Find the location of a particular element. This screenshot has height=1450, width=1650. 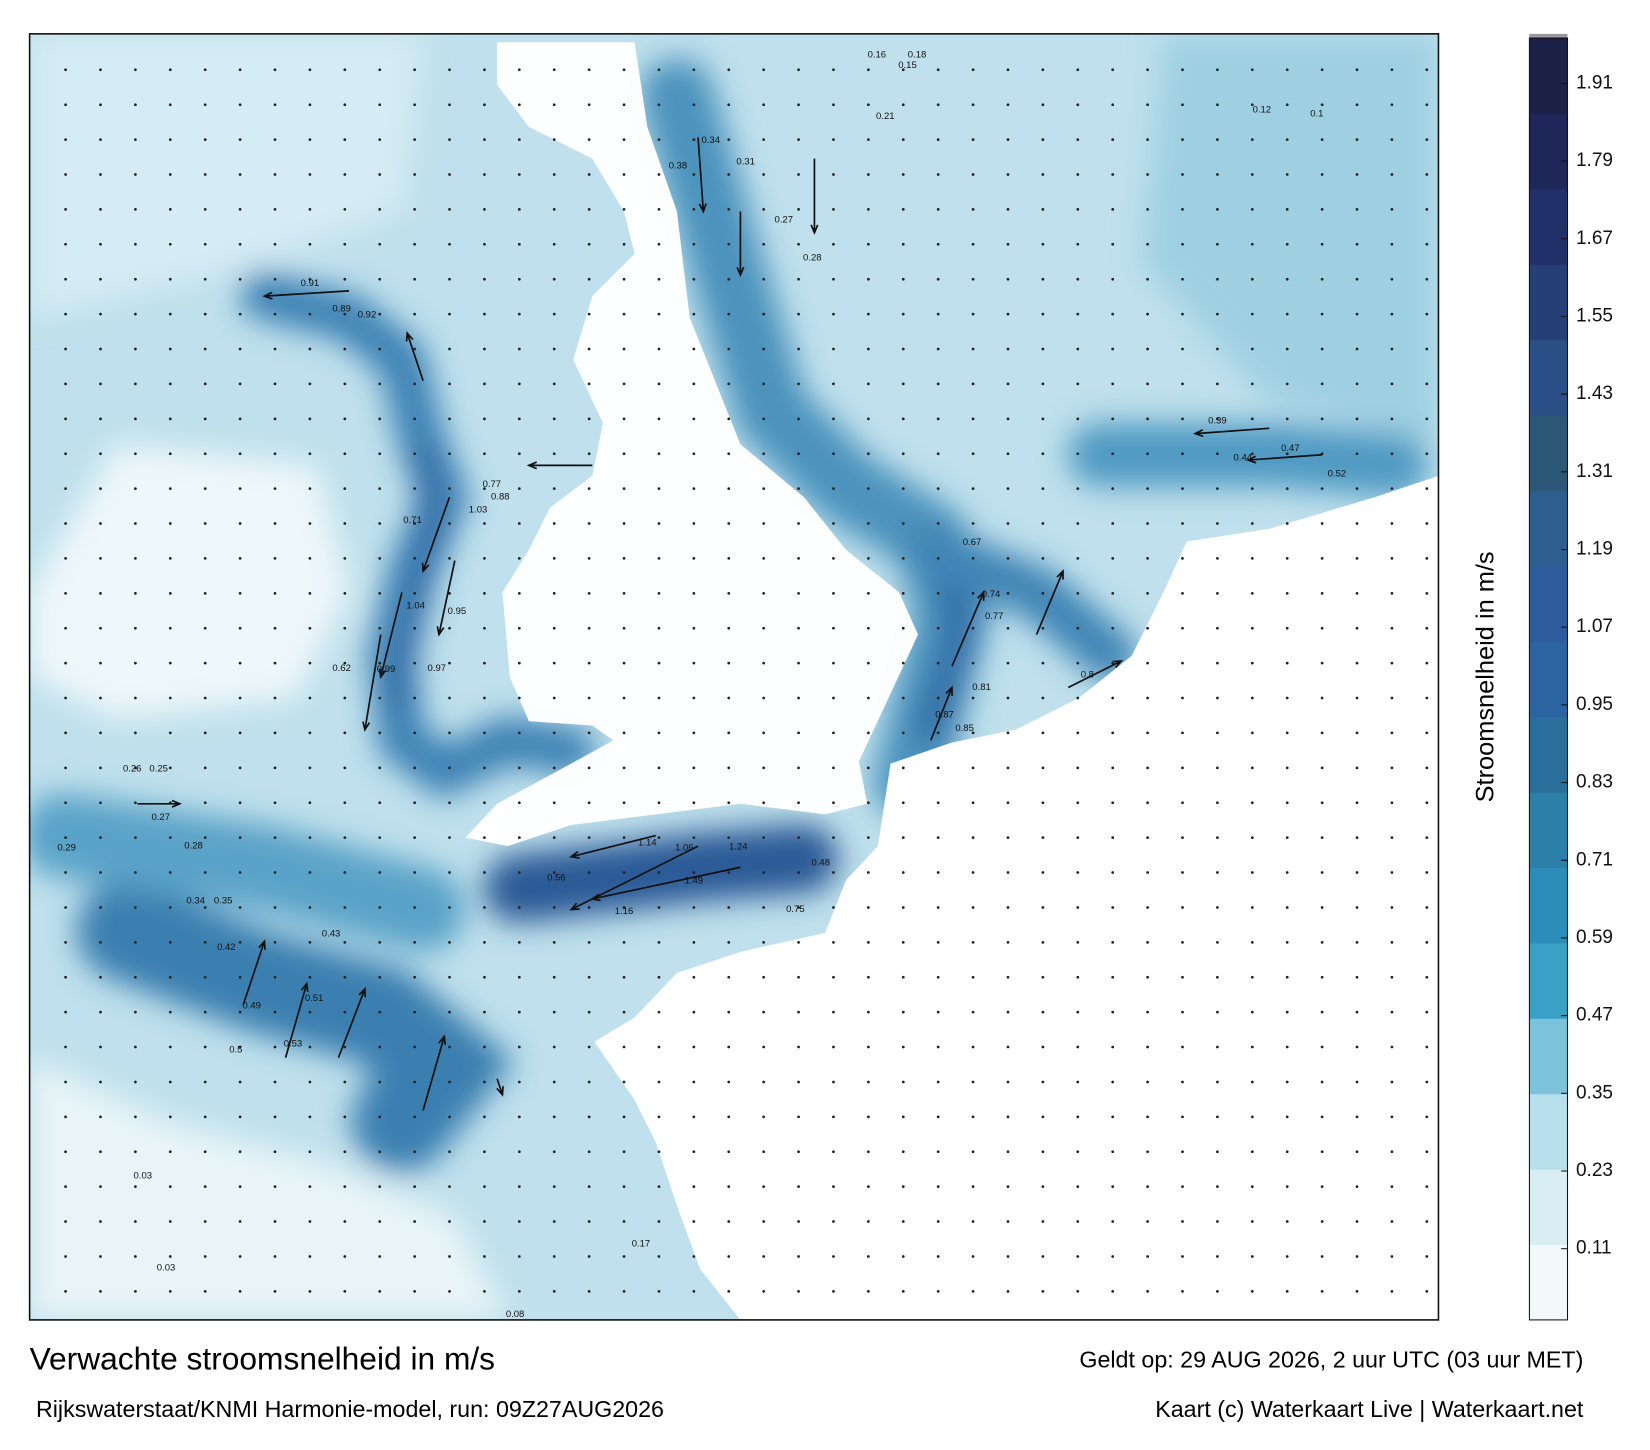

speed-label: 1.03 is located at coordinates (478, 509).